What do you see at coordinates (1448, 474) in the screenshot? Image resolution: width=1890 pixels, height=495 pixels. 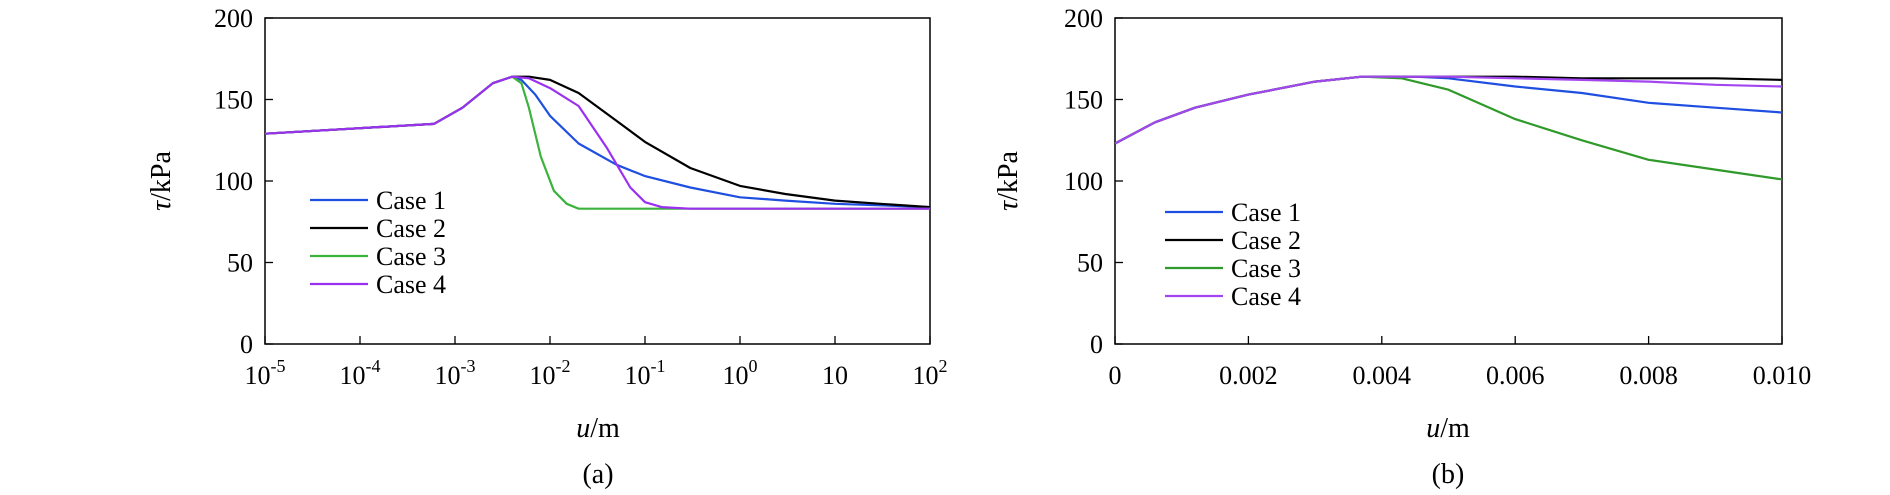 I see `panel-label: (b)` at bounding box center [1448, 474].